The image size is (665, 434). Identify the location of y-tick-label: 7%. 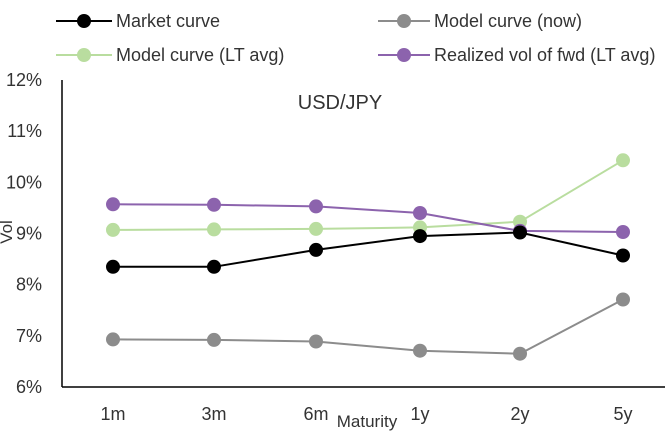
(29, 336).